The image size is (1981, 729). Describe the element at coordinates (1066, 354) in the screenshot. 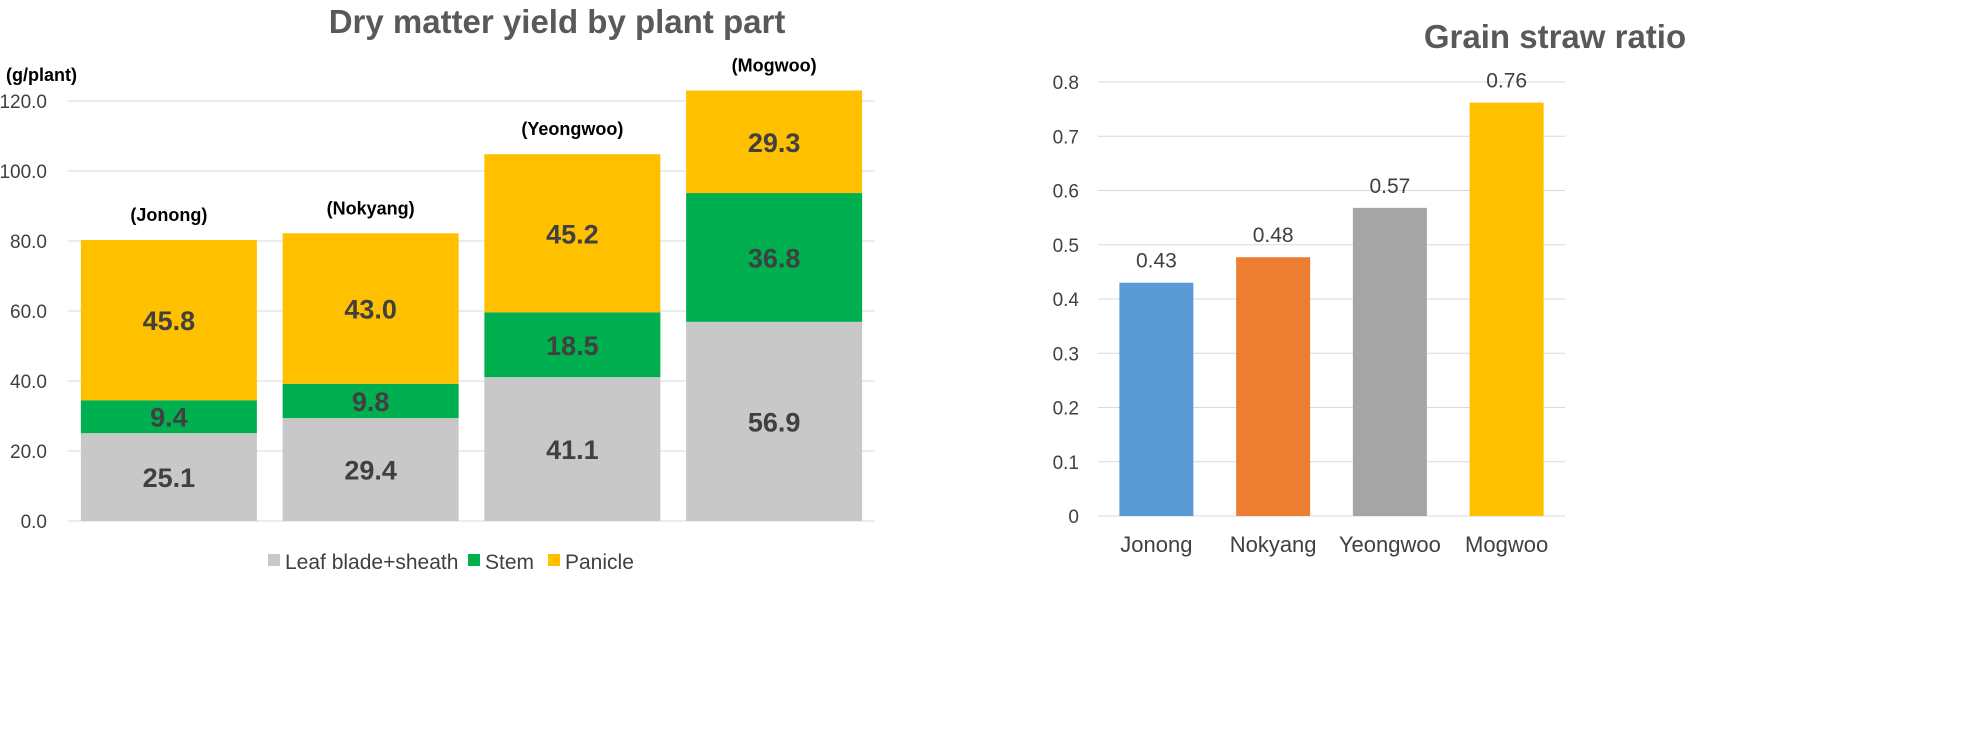

I see `chart2-y-tick-label: 0.3` at that location.